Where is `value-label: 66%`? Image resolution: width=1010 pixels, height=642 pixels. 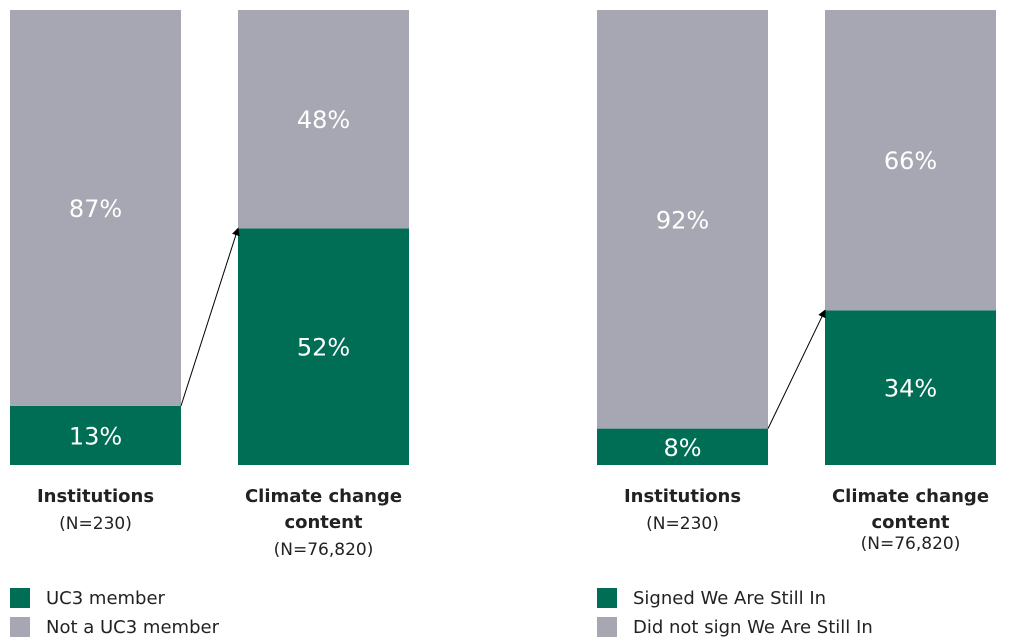 value-label: 66% is located at coordinates (910, 161).